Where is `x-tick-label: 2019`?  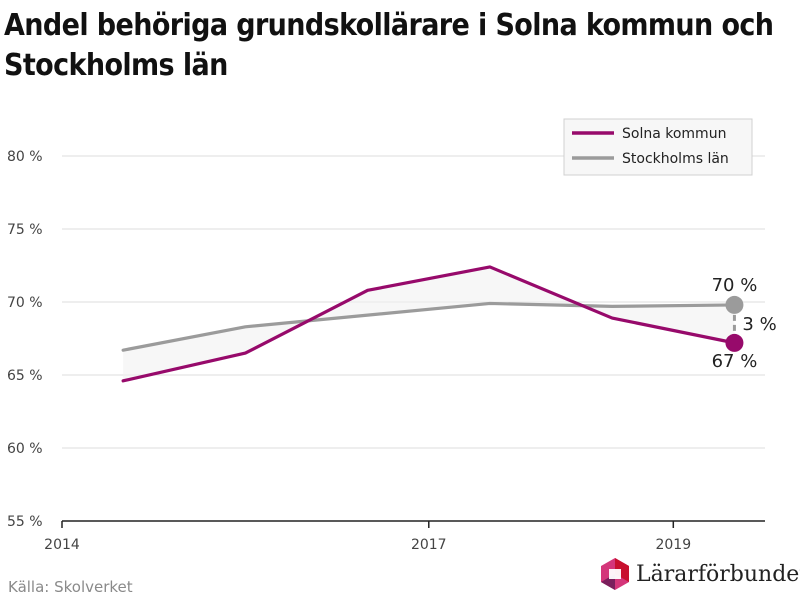
x-tick-label: 2019 is located at coordinates (673, 545).